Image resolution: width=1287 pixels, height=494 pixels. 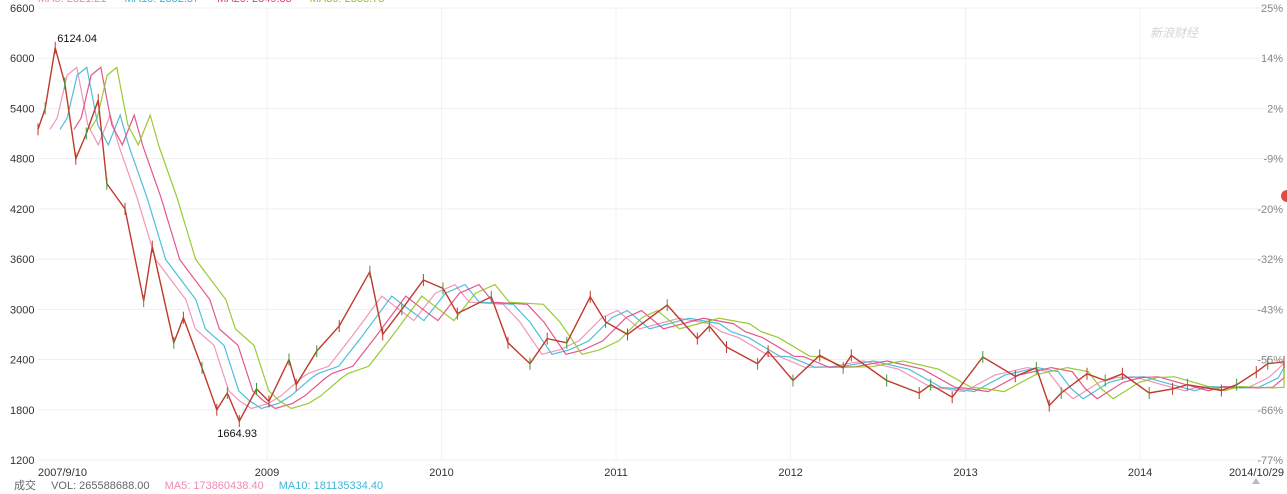 I want to click on y-tick-label: 1200, so click(x=22, y=461).